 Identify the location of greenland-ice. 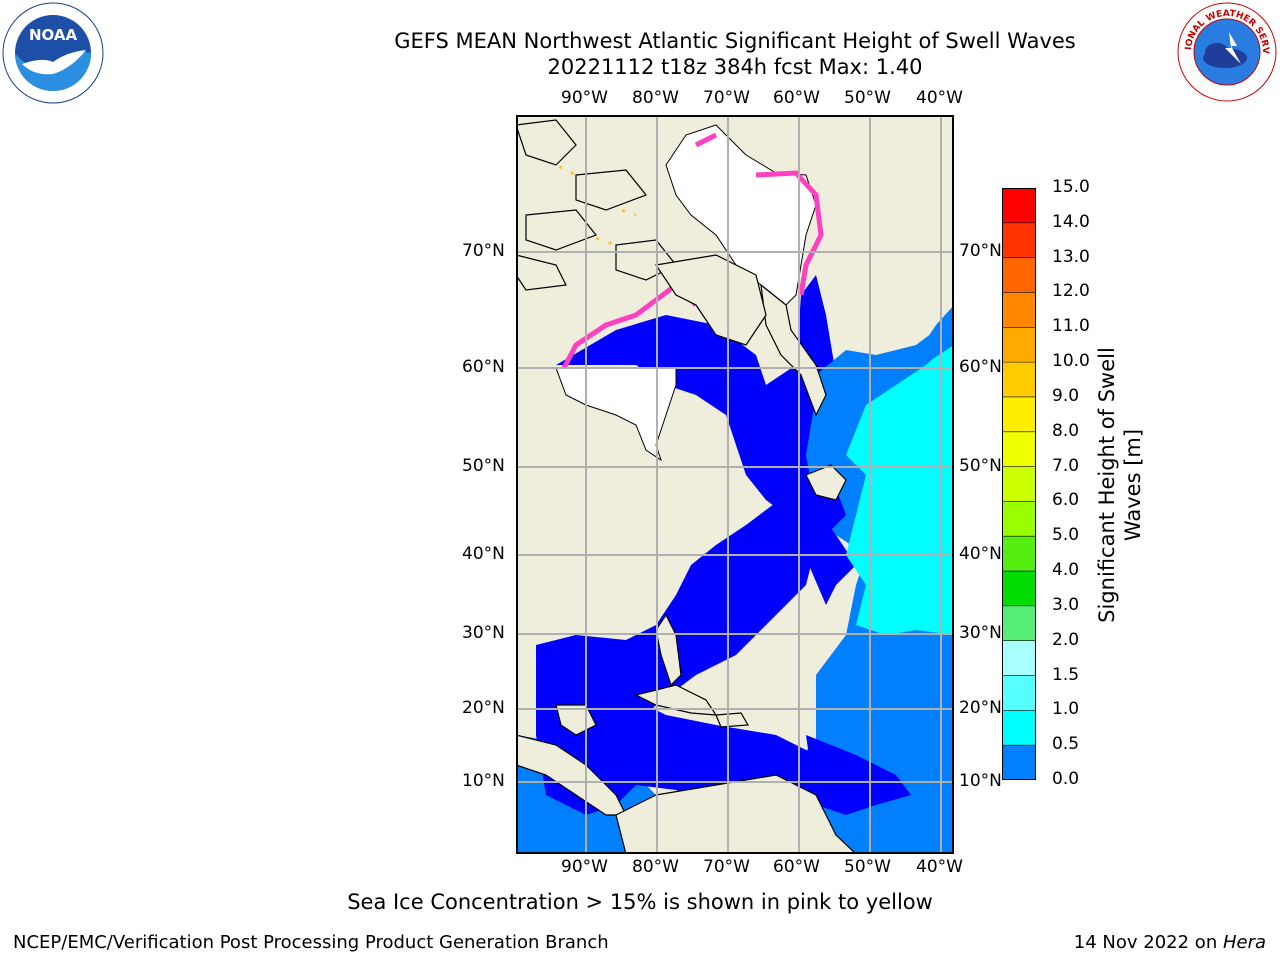
(741, 215).